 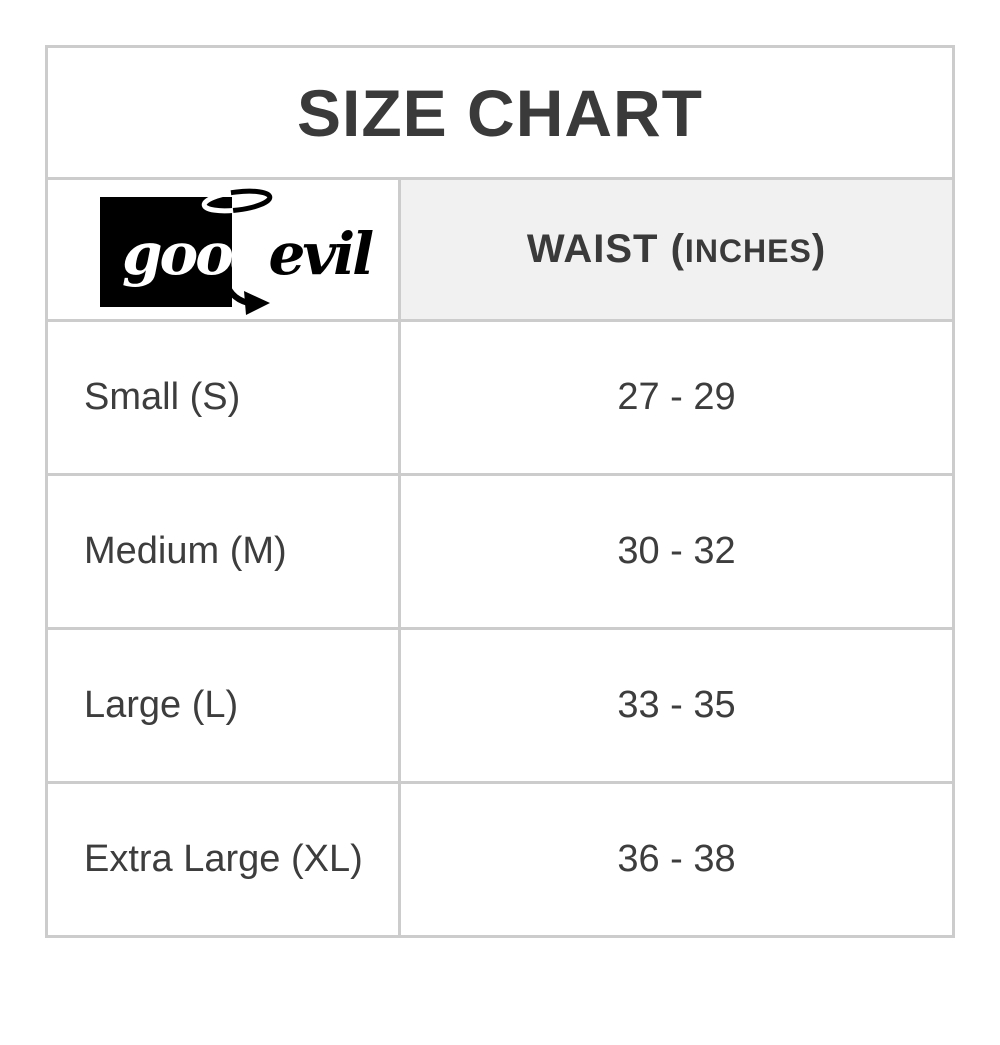 What do you see at coordinates (237, 200) in the screenshot?
I see `halo-icon` at bounding box center [237, 200].